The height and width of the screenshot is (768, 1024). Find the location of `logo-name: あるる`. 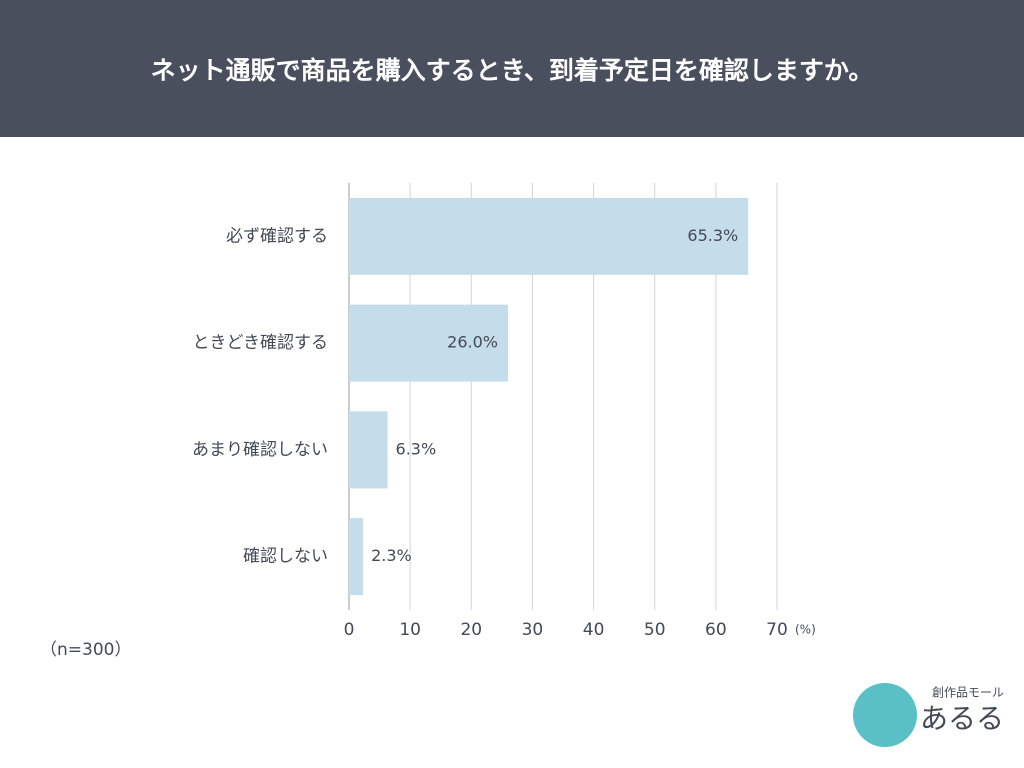

logo-name: あるる is located at coordinates (962, 718).